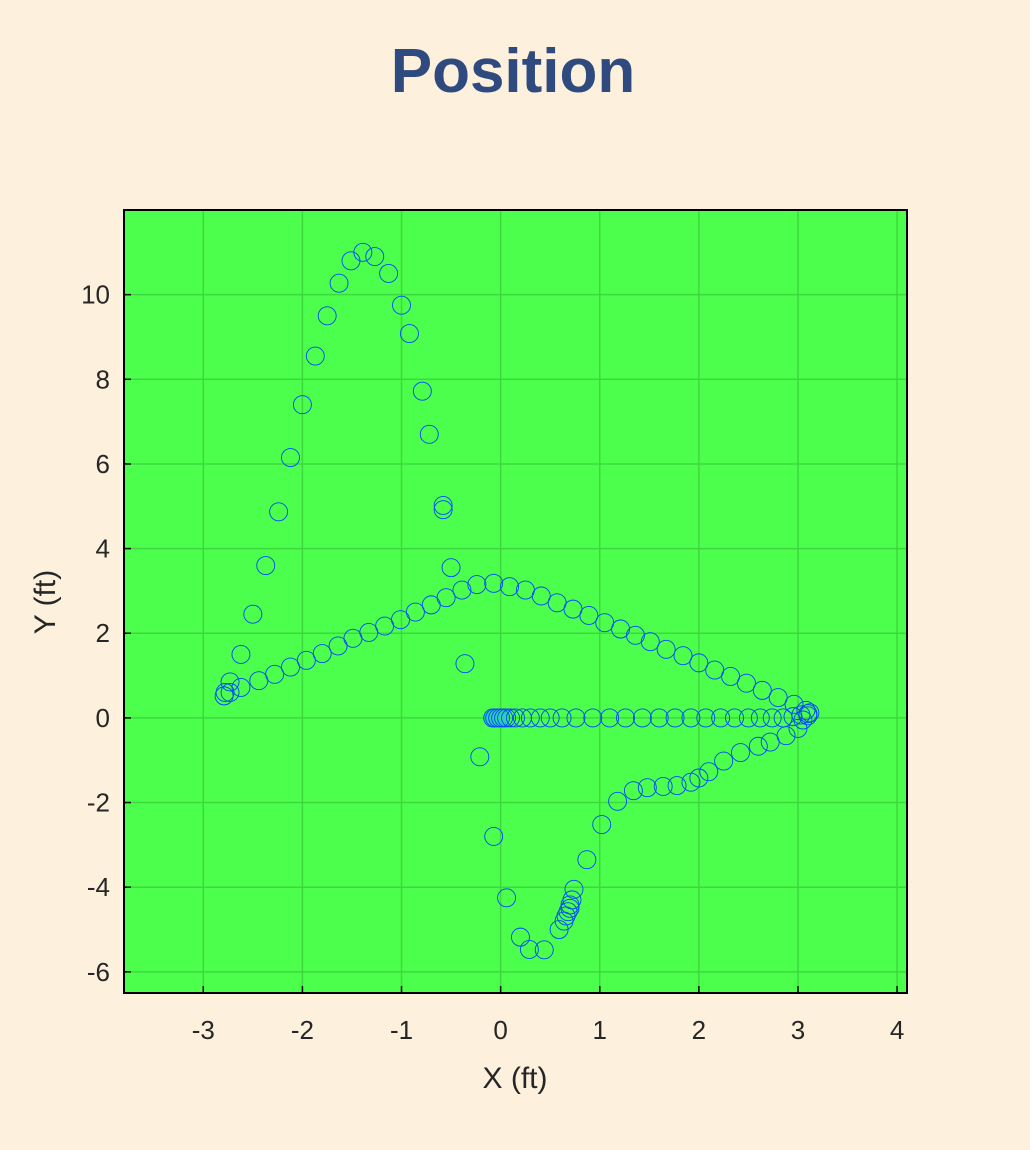 The width and height of the screenshot is (1030, 1150). Describe the element at coordinates (103, 718) in the screenshot. I see `y-tick-label: 0` at that location.